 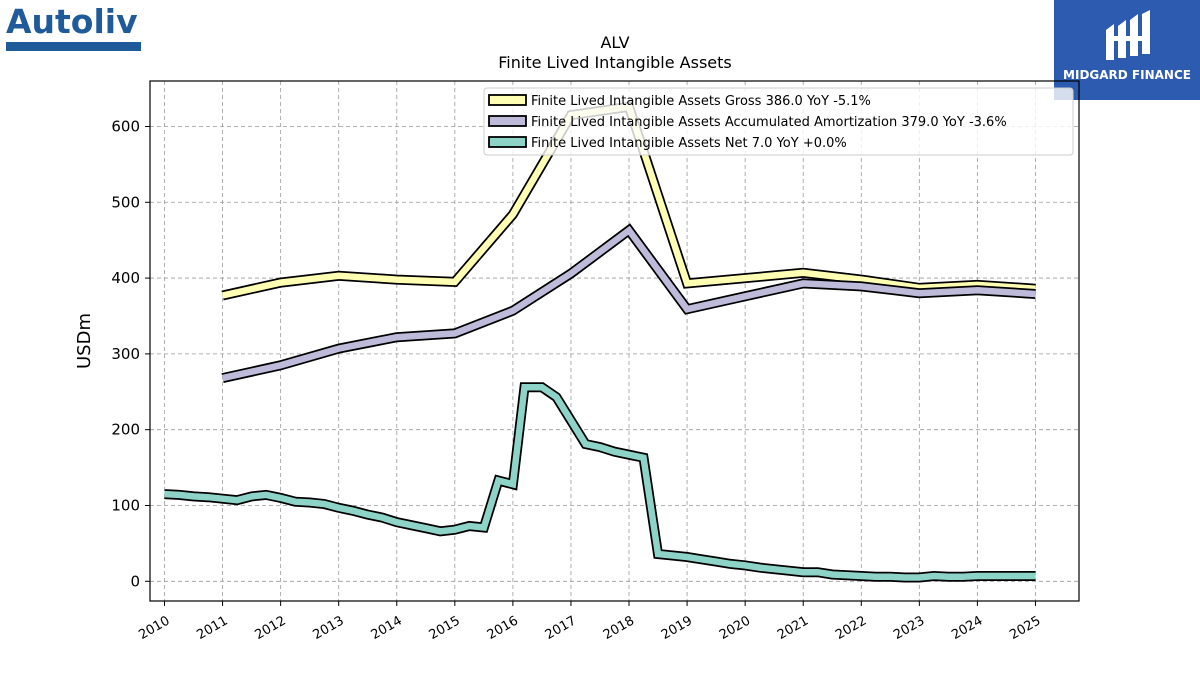 I want to click on y-tick-label: 600, so click(x=125, y=126).